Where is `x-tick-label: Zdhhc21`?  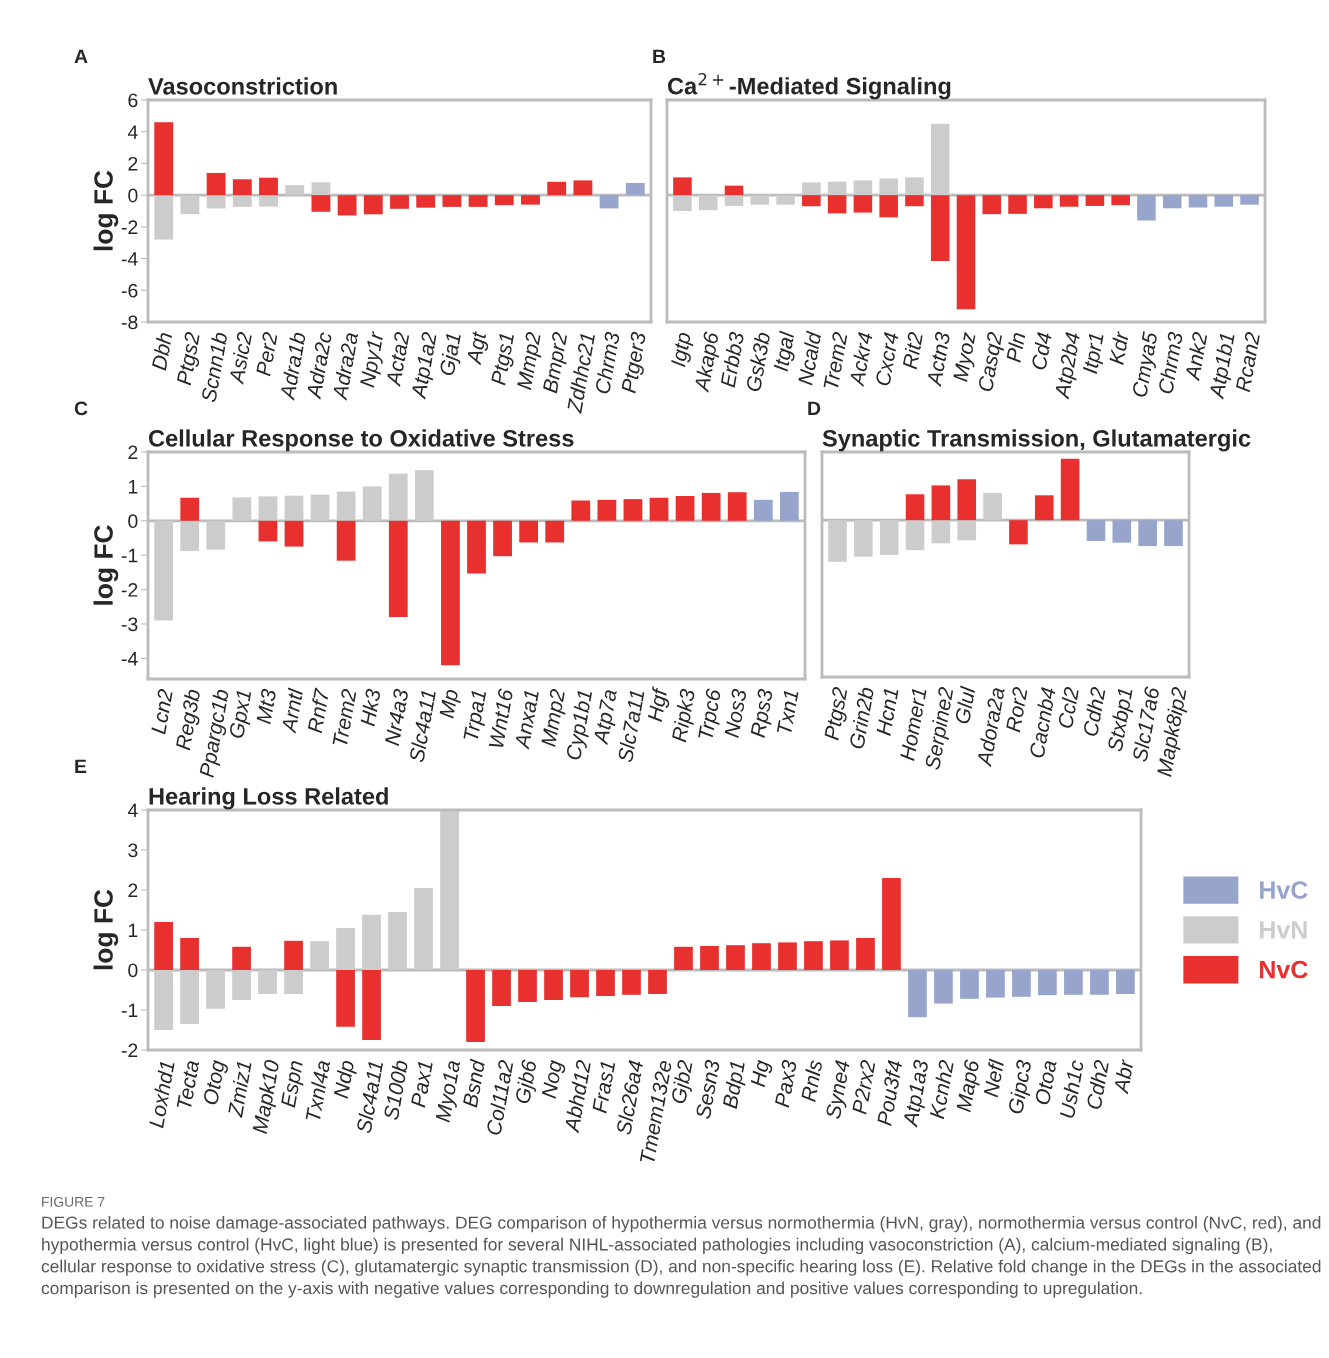
x-tick-label: Zdhhc21 is located at coordinates (581, 373).